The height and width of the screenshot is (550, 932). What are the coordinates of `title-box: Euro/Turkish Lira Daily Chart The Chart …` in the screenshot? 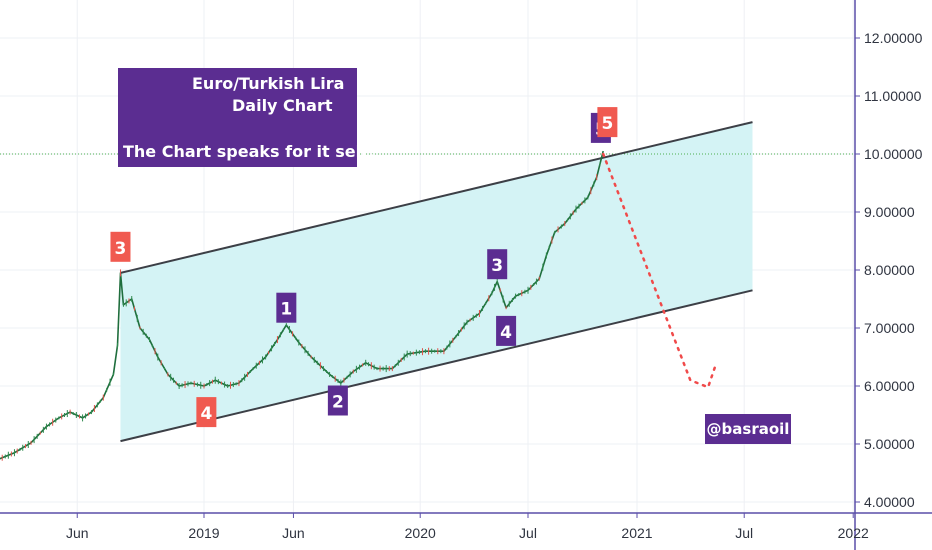 It's located at (246, 117).